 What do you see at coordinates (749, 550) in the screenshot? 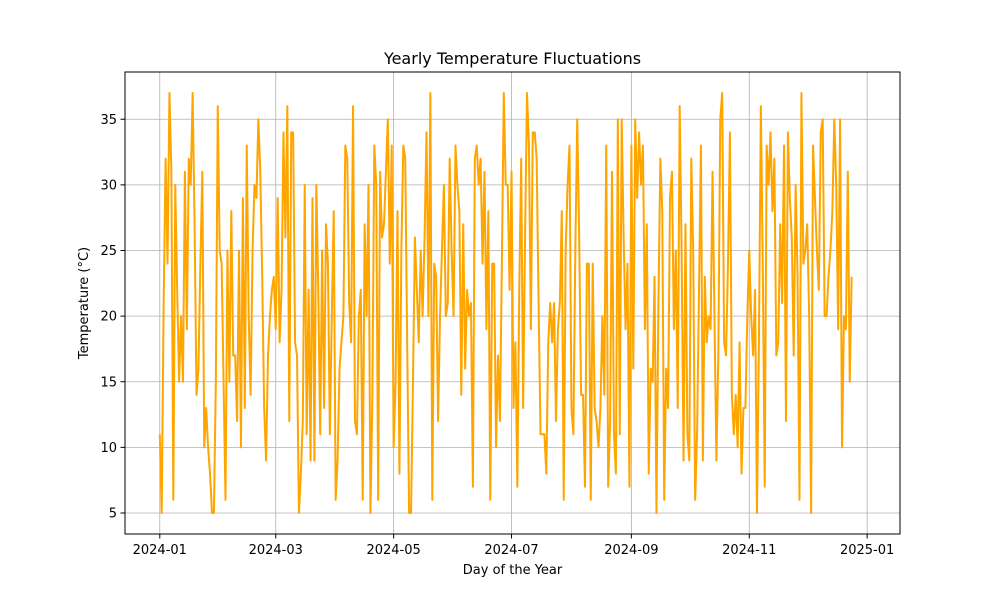
I see `x-tick-label: 2024-11` at bounding box center [749, 550].